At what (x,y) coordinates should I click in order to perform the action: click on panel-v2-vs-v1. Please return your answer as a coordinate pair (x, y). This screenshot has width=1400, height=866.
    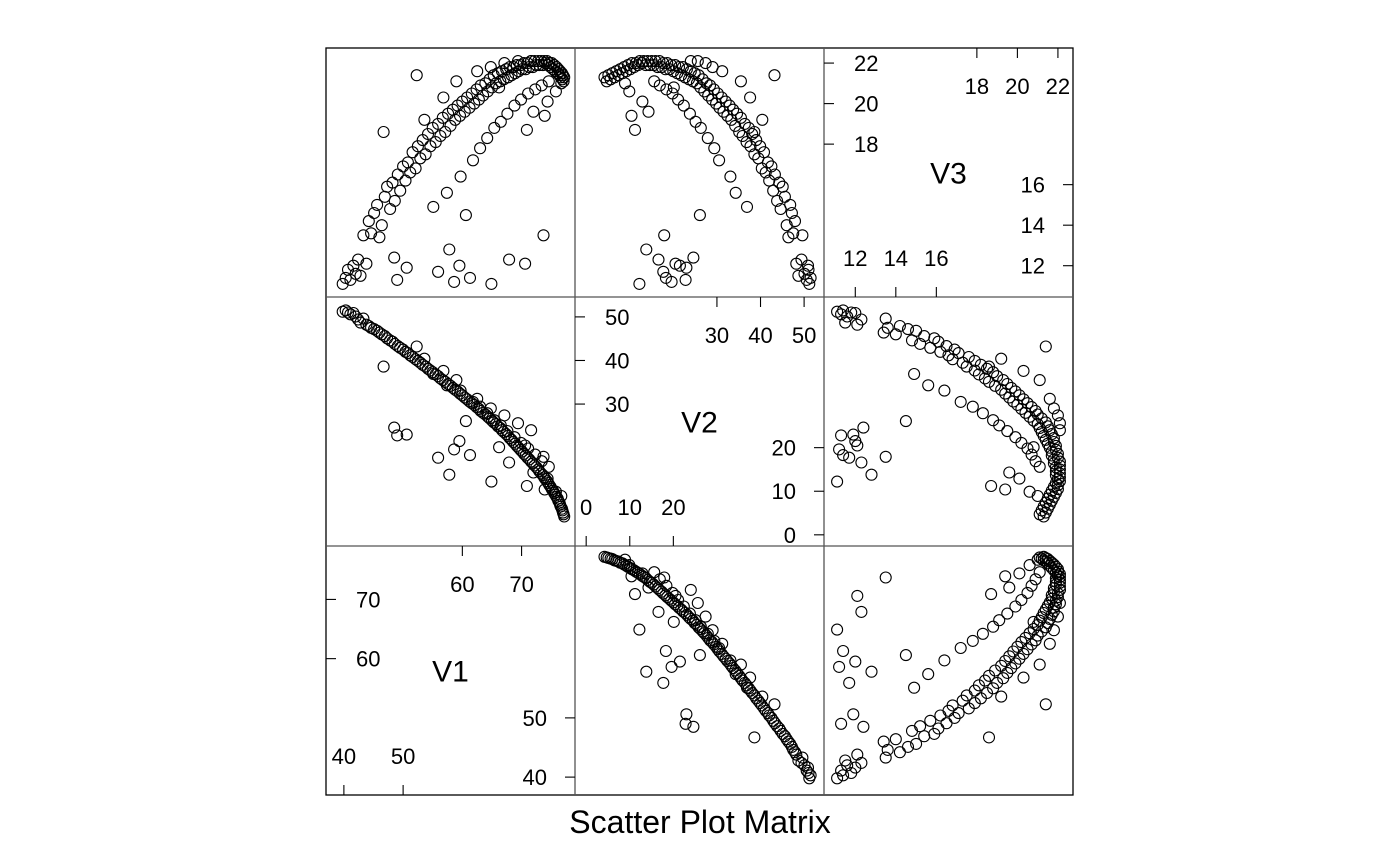
    Looking at the image, I should click on (453, 413).